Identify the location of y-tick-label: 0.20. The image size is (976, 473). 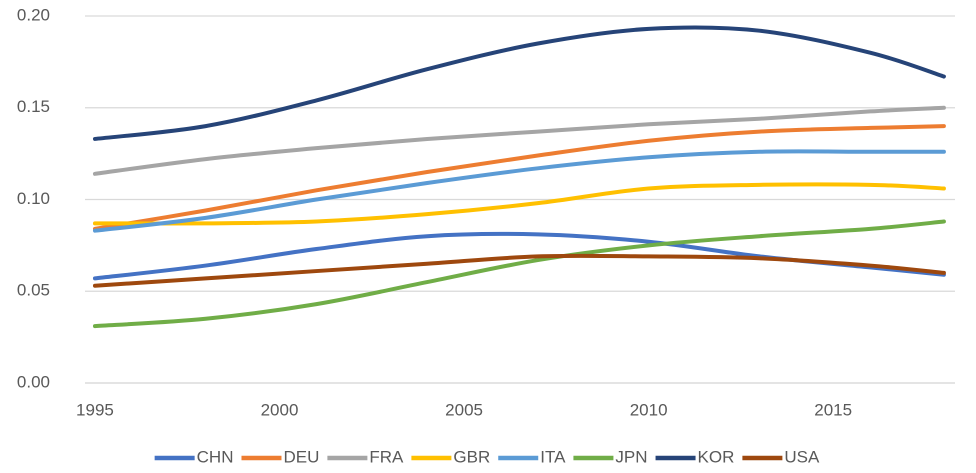
(33, 14).